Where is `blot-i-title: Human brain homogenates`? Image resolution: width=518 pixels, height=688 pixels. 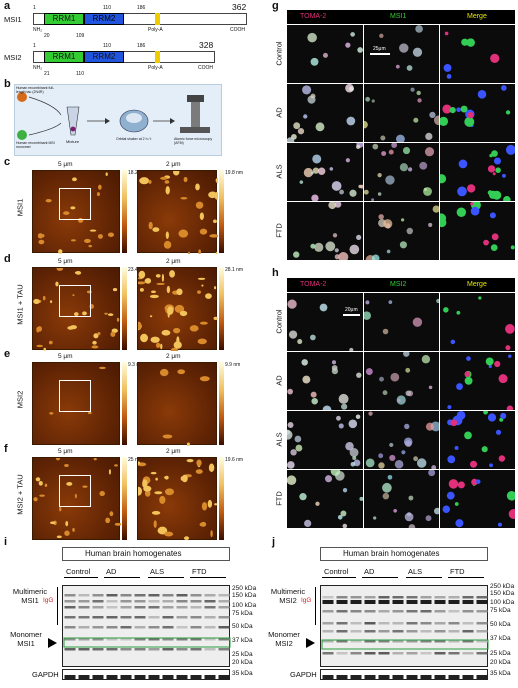 blot-i-title: Human brain homogenates is located at coordinates (133, 553).